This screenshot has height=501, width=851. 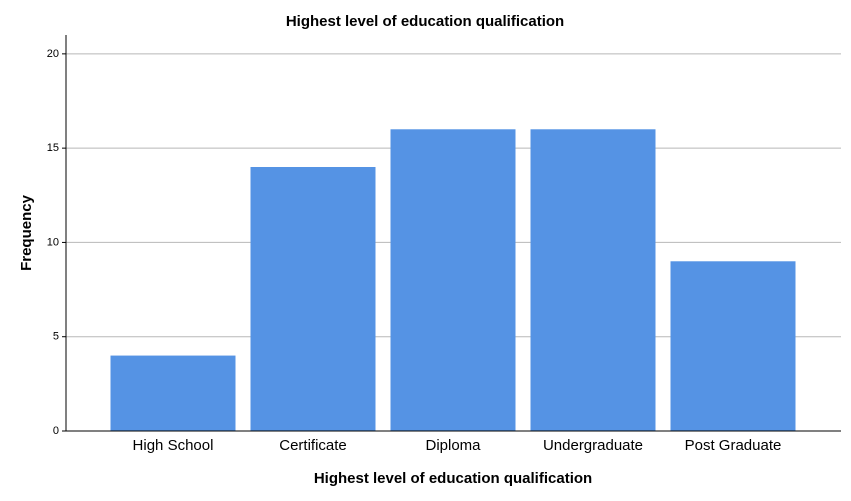 I want to click on x-tick-label: Diploma, so click(x=453, y=445).